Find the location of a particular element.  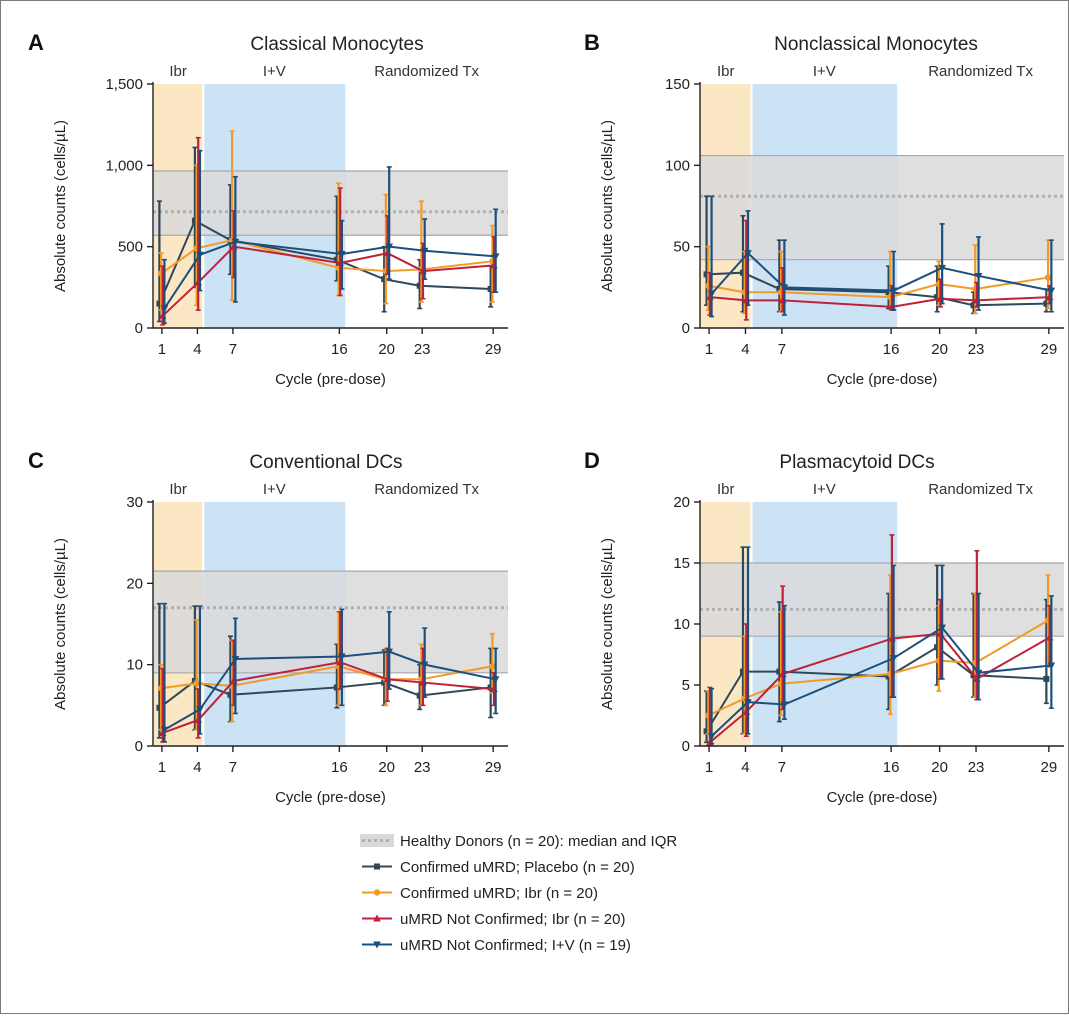

legend-label: uMRD Not Confirmed; I+V (n = 19) is located at coordinates (515, 945).